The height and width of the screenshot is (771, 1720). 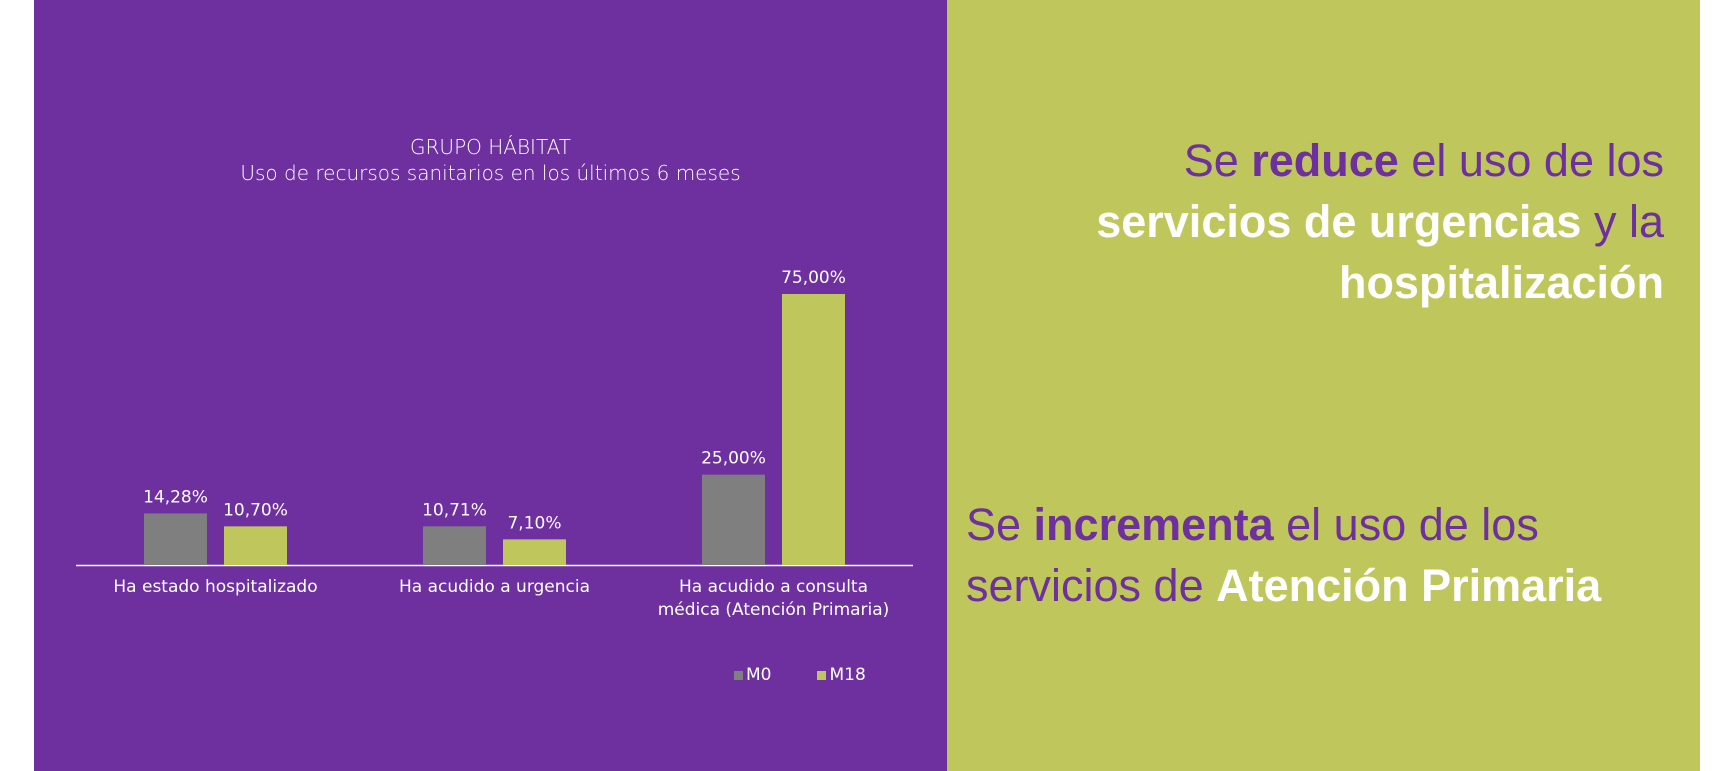 I want to click on legend-swatch-m18, so click(x=822, y=675).